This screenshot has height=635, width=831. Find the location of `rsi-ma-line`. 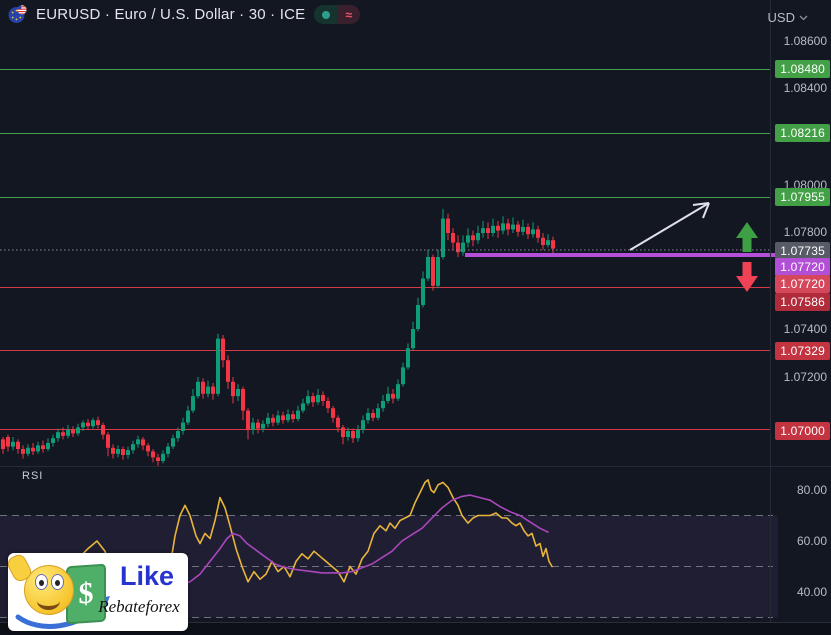

rsi-ma-line is located at coordinates (349, 546).